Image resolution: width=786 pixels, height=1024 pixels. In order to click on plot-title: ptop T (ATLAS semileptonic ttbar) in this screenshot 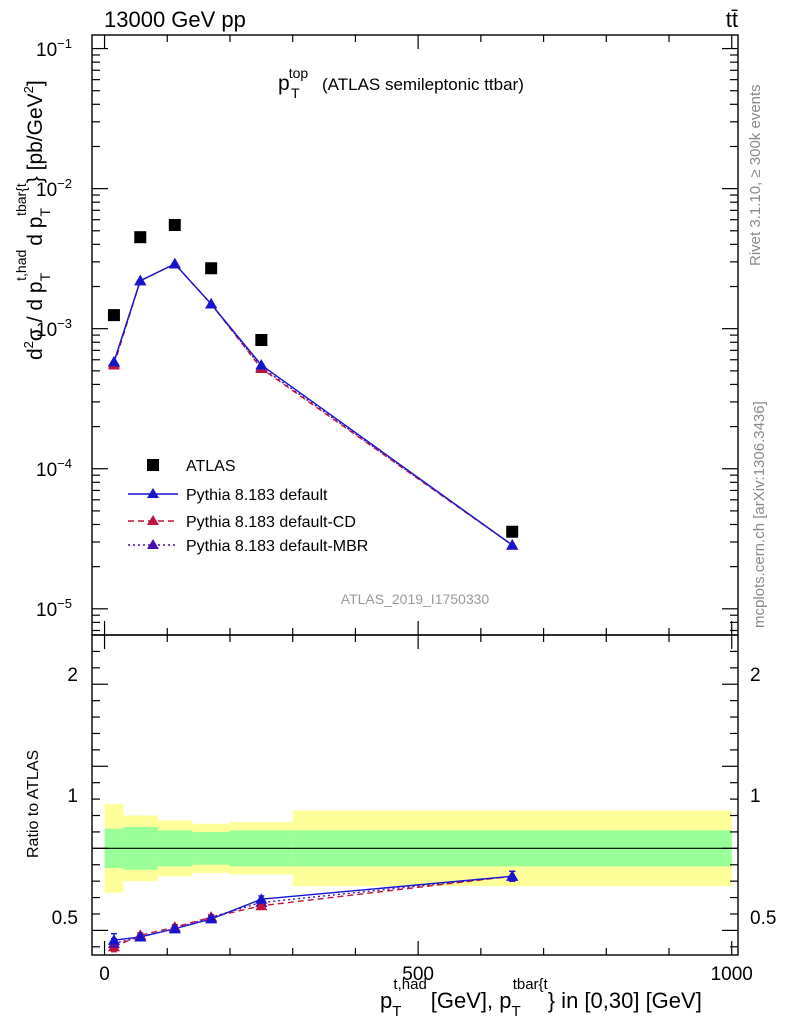, I will do `click(401, 83)`.